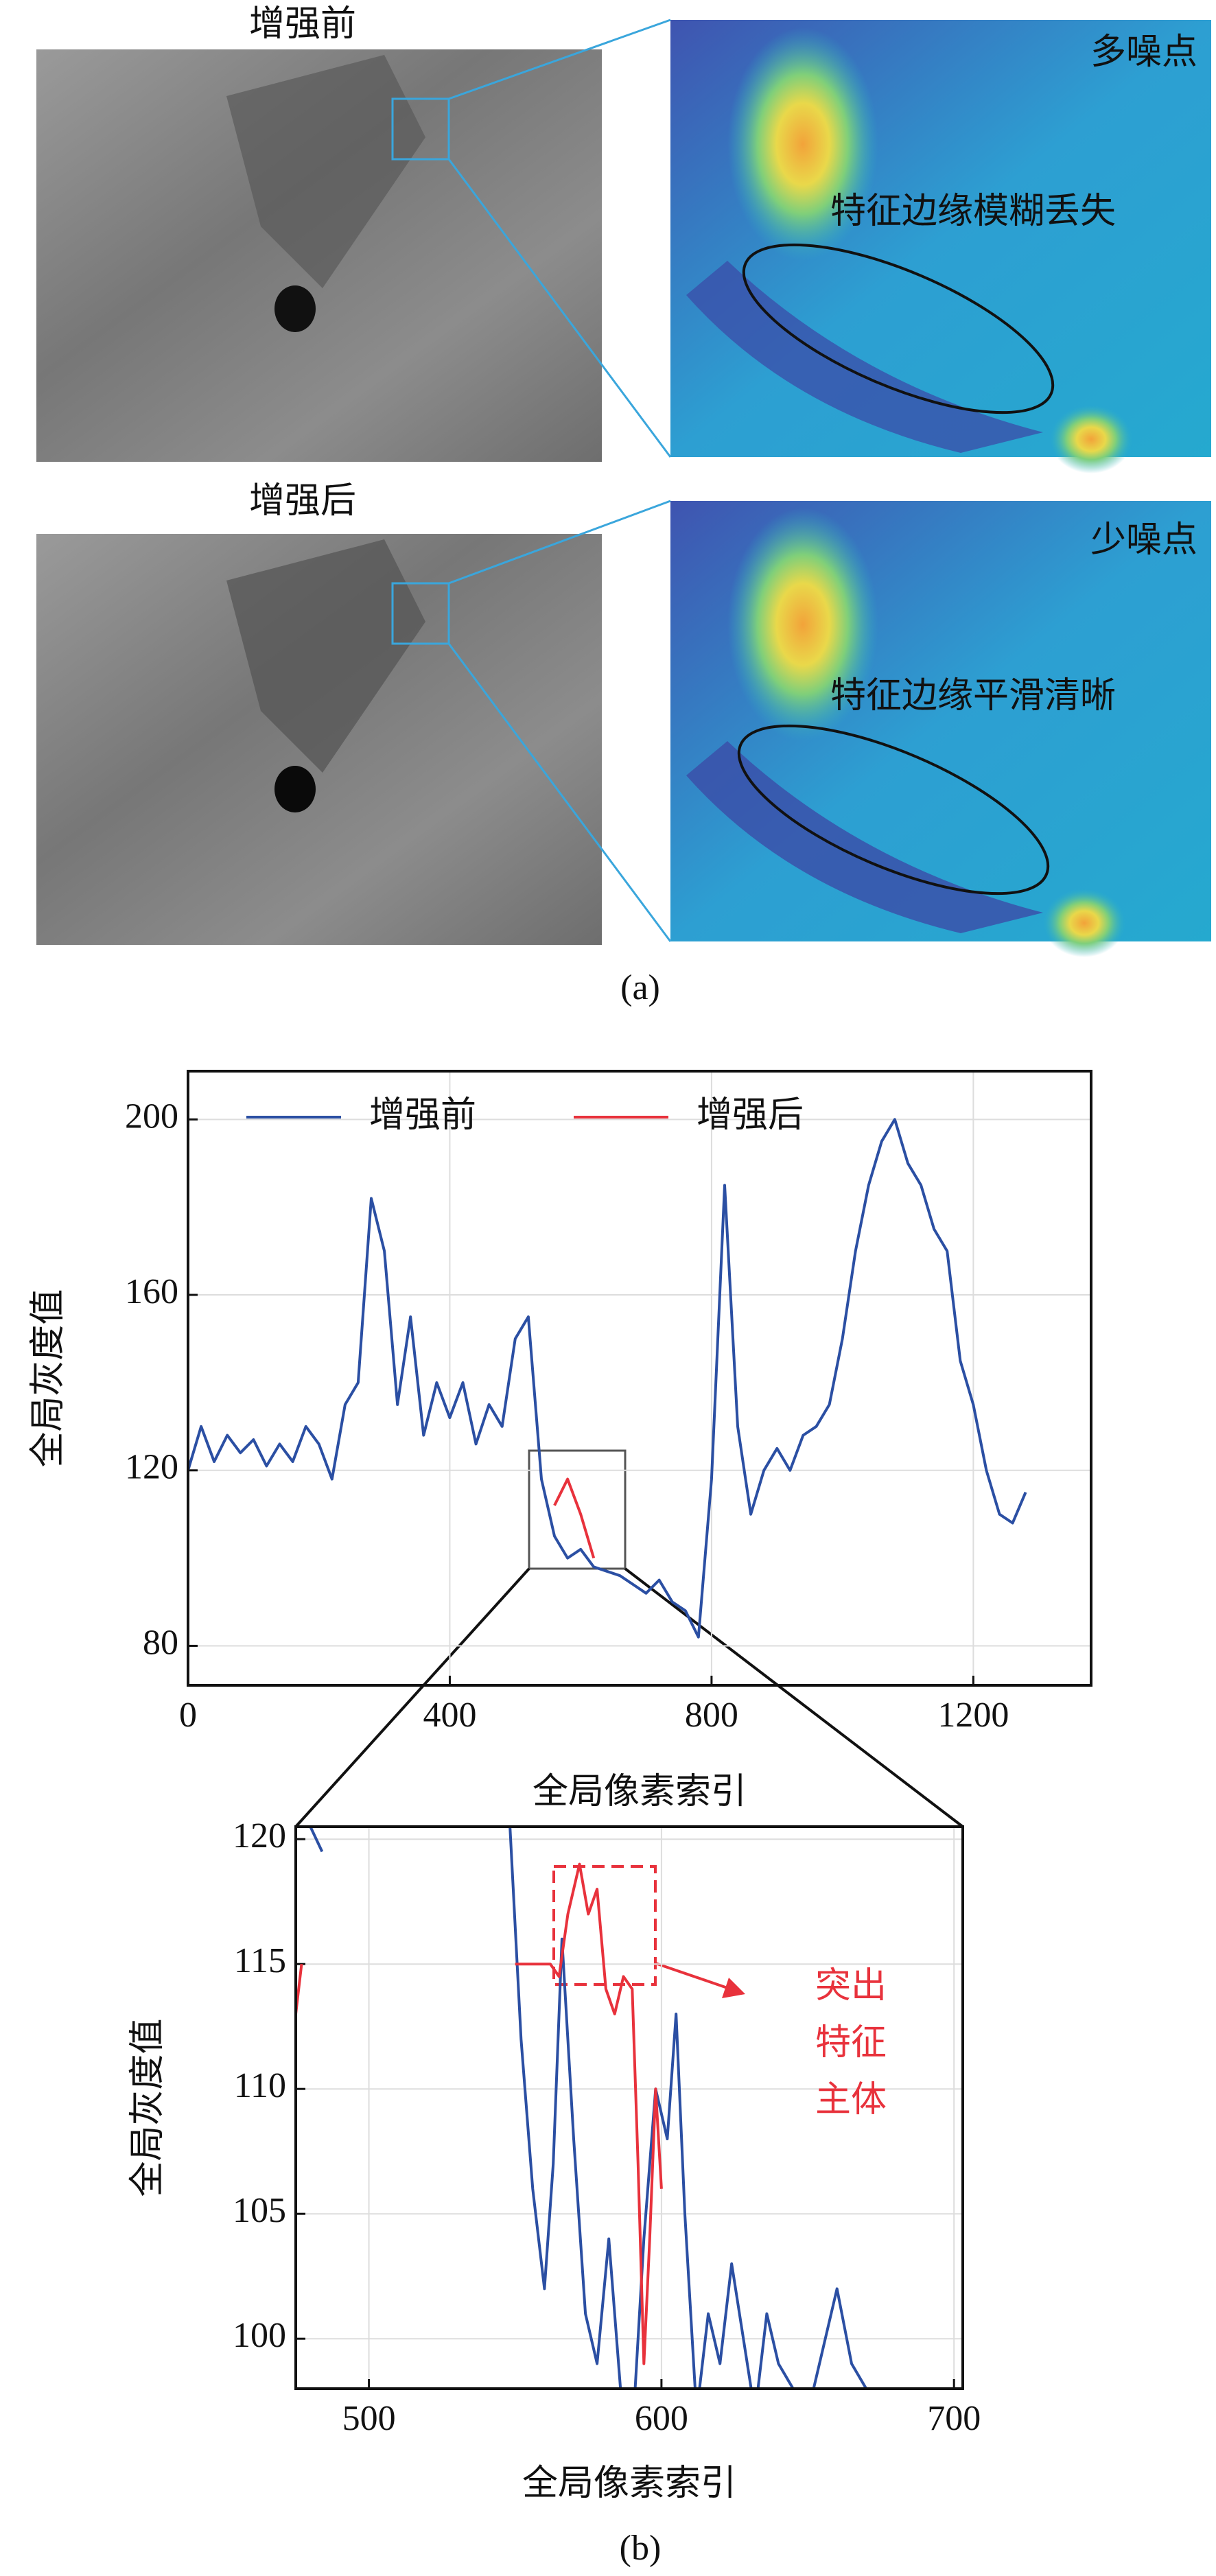 The image size is (1216, 2576). What do you see at coordinates (691, 1975) in the screenshot?
I see `arrow-line` at bounding box center [691, 1975].